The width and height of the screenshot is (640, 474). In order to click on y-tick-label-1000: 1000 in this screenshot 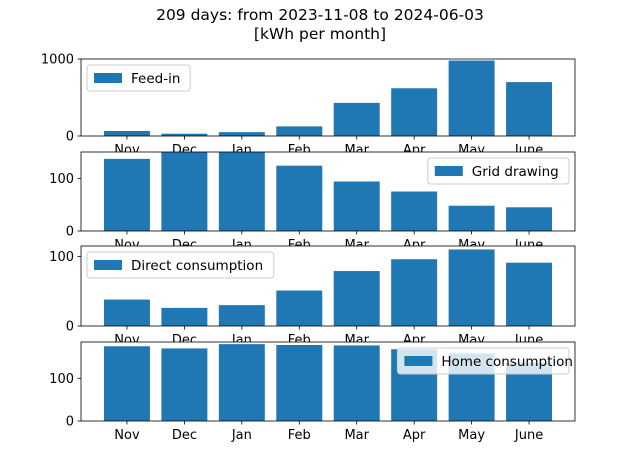, I will do `click(57, 60)`.